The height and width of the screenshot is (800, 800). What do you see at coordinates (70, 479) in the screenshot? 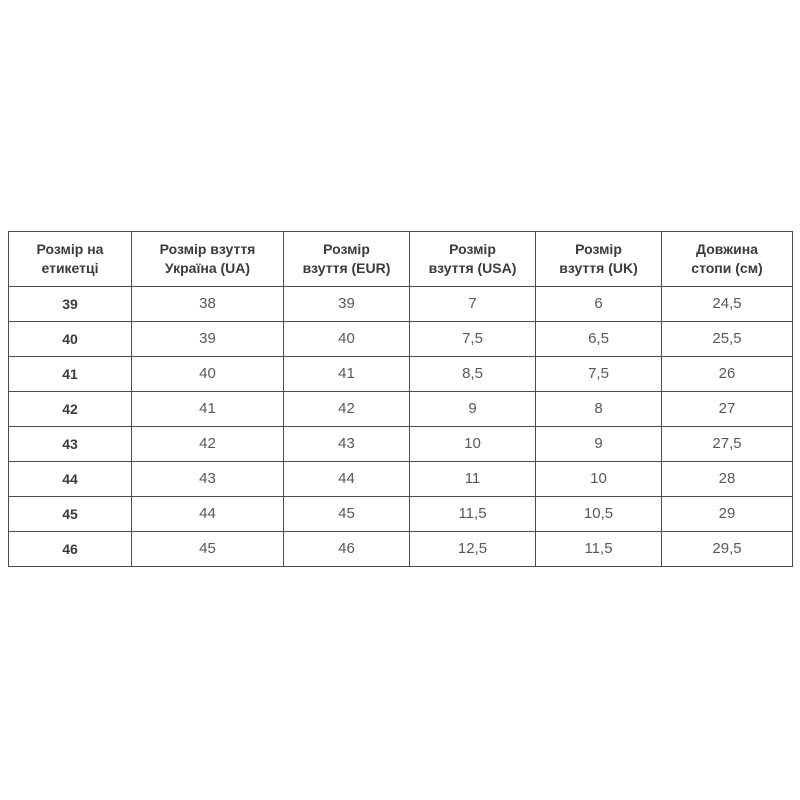
I see `row-label-cell: 44` at bounding box center [70, 479].